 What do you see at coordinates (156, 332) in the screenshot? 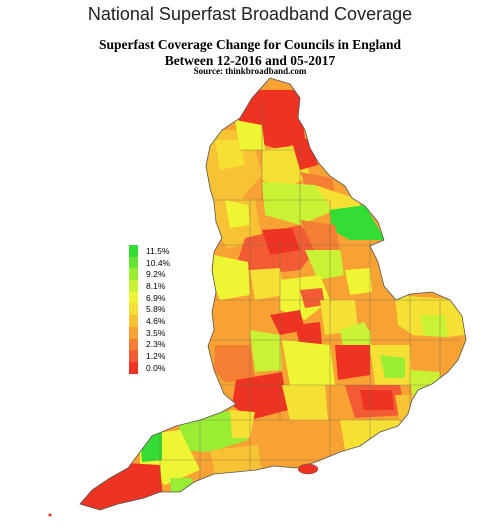
I see `legend-label: 3.5%` at bounding box center [156, 332].